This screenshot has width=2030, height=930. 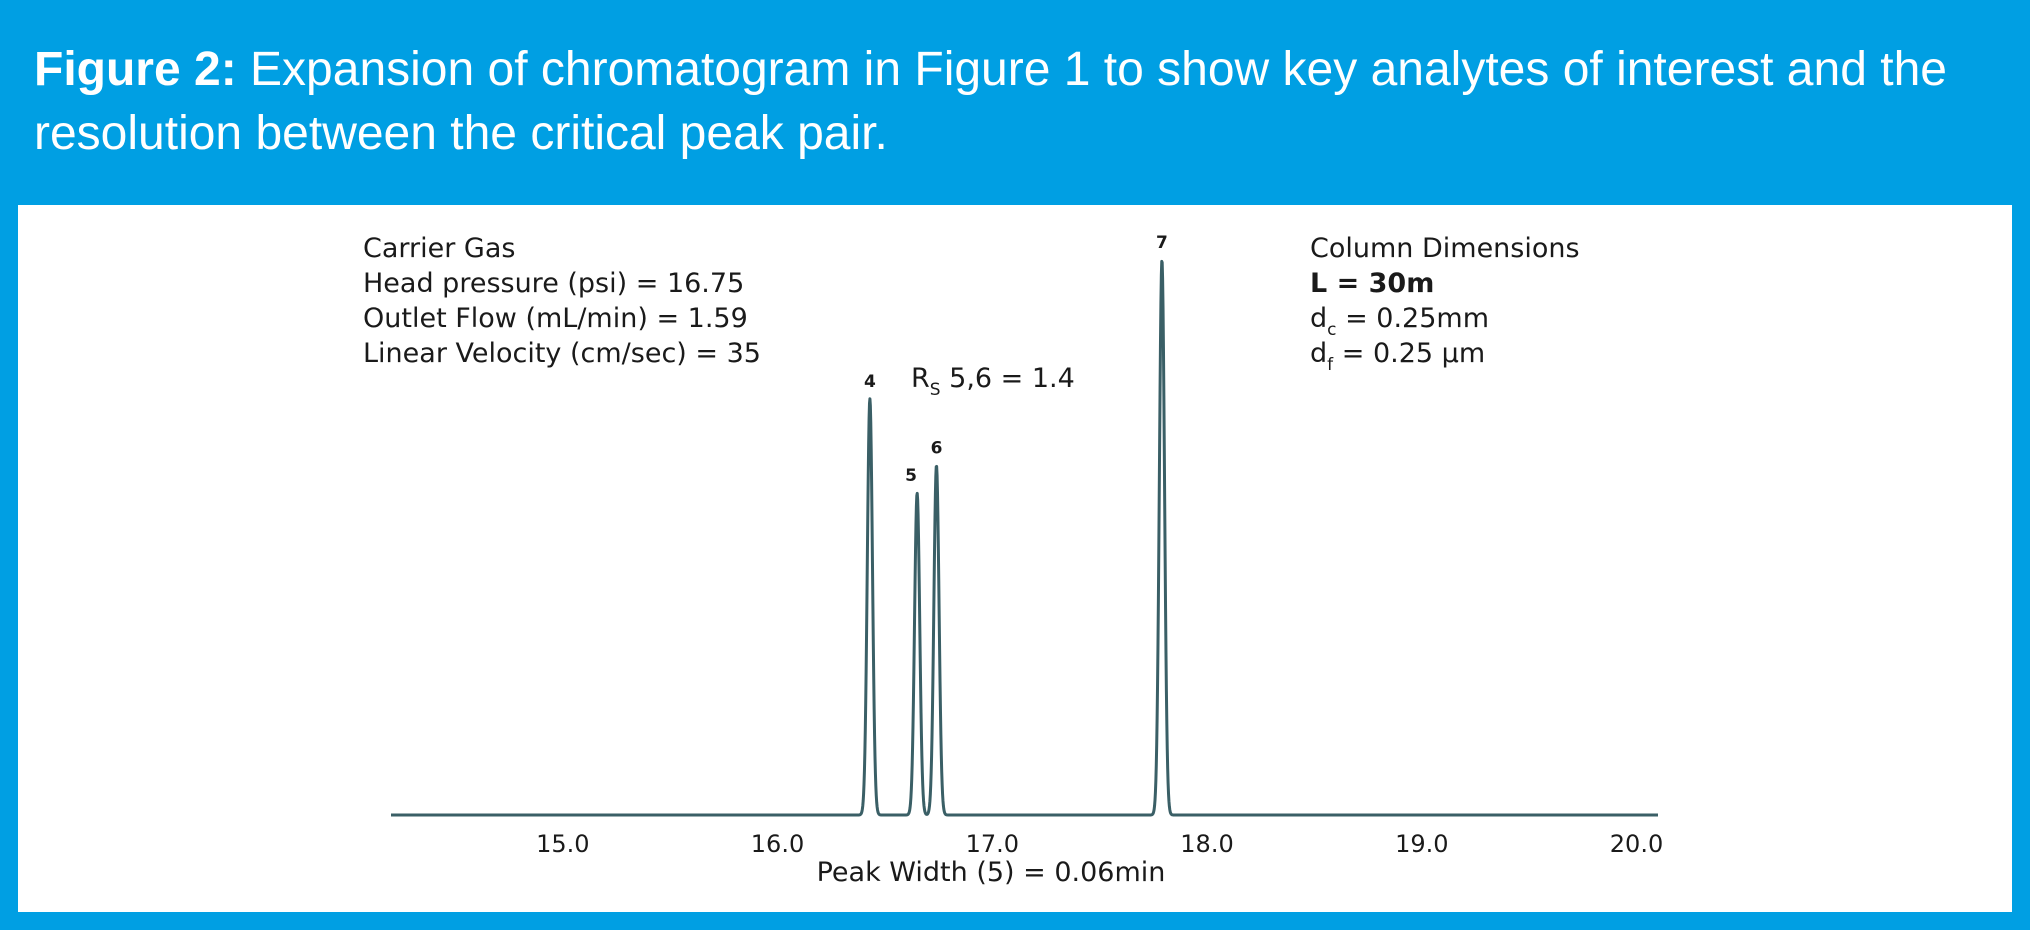 What do you see at coordinates (554, 283) in the screenshot?
I see `head-pressure: Head pressure (psi) = 16.75` at bounding box center [554, 283].